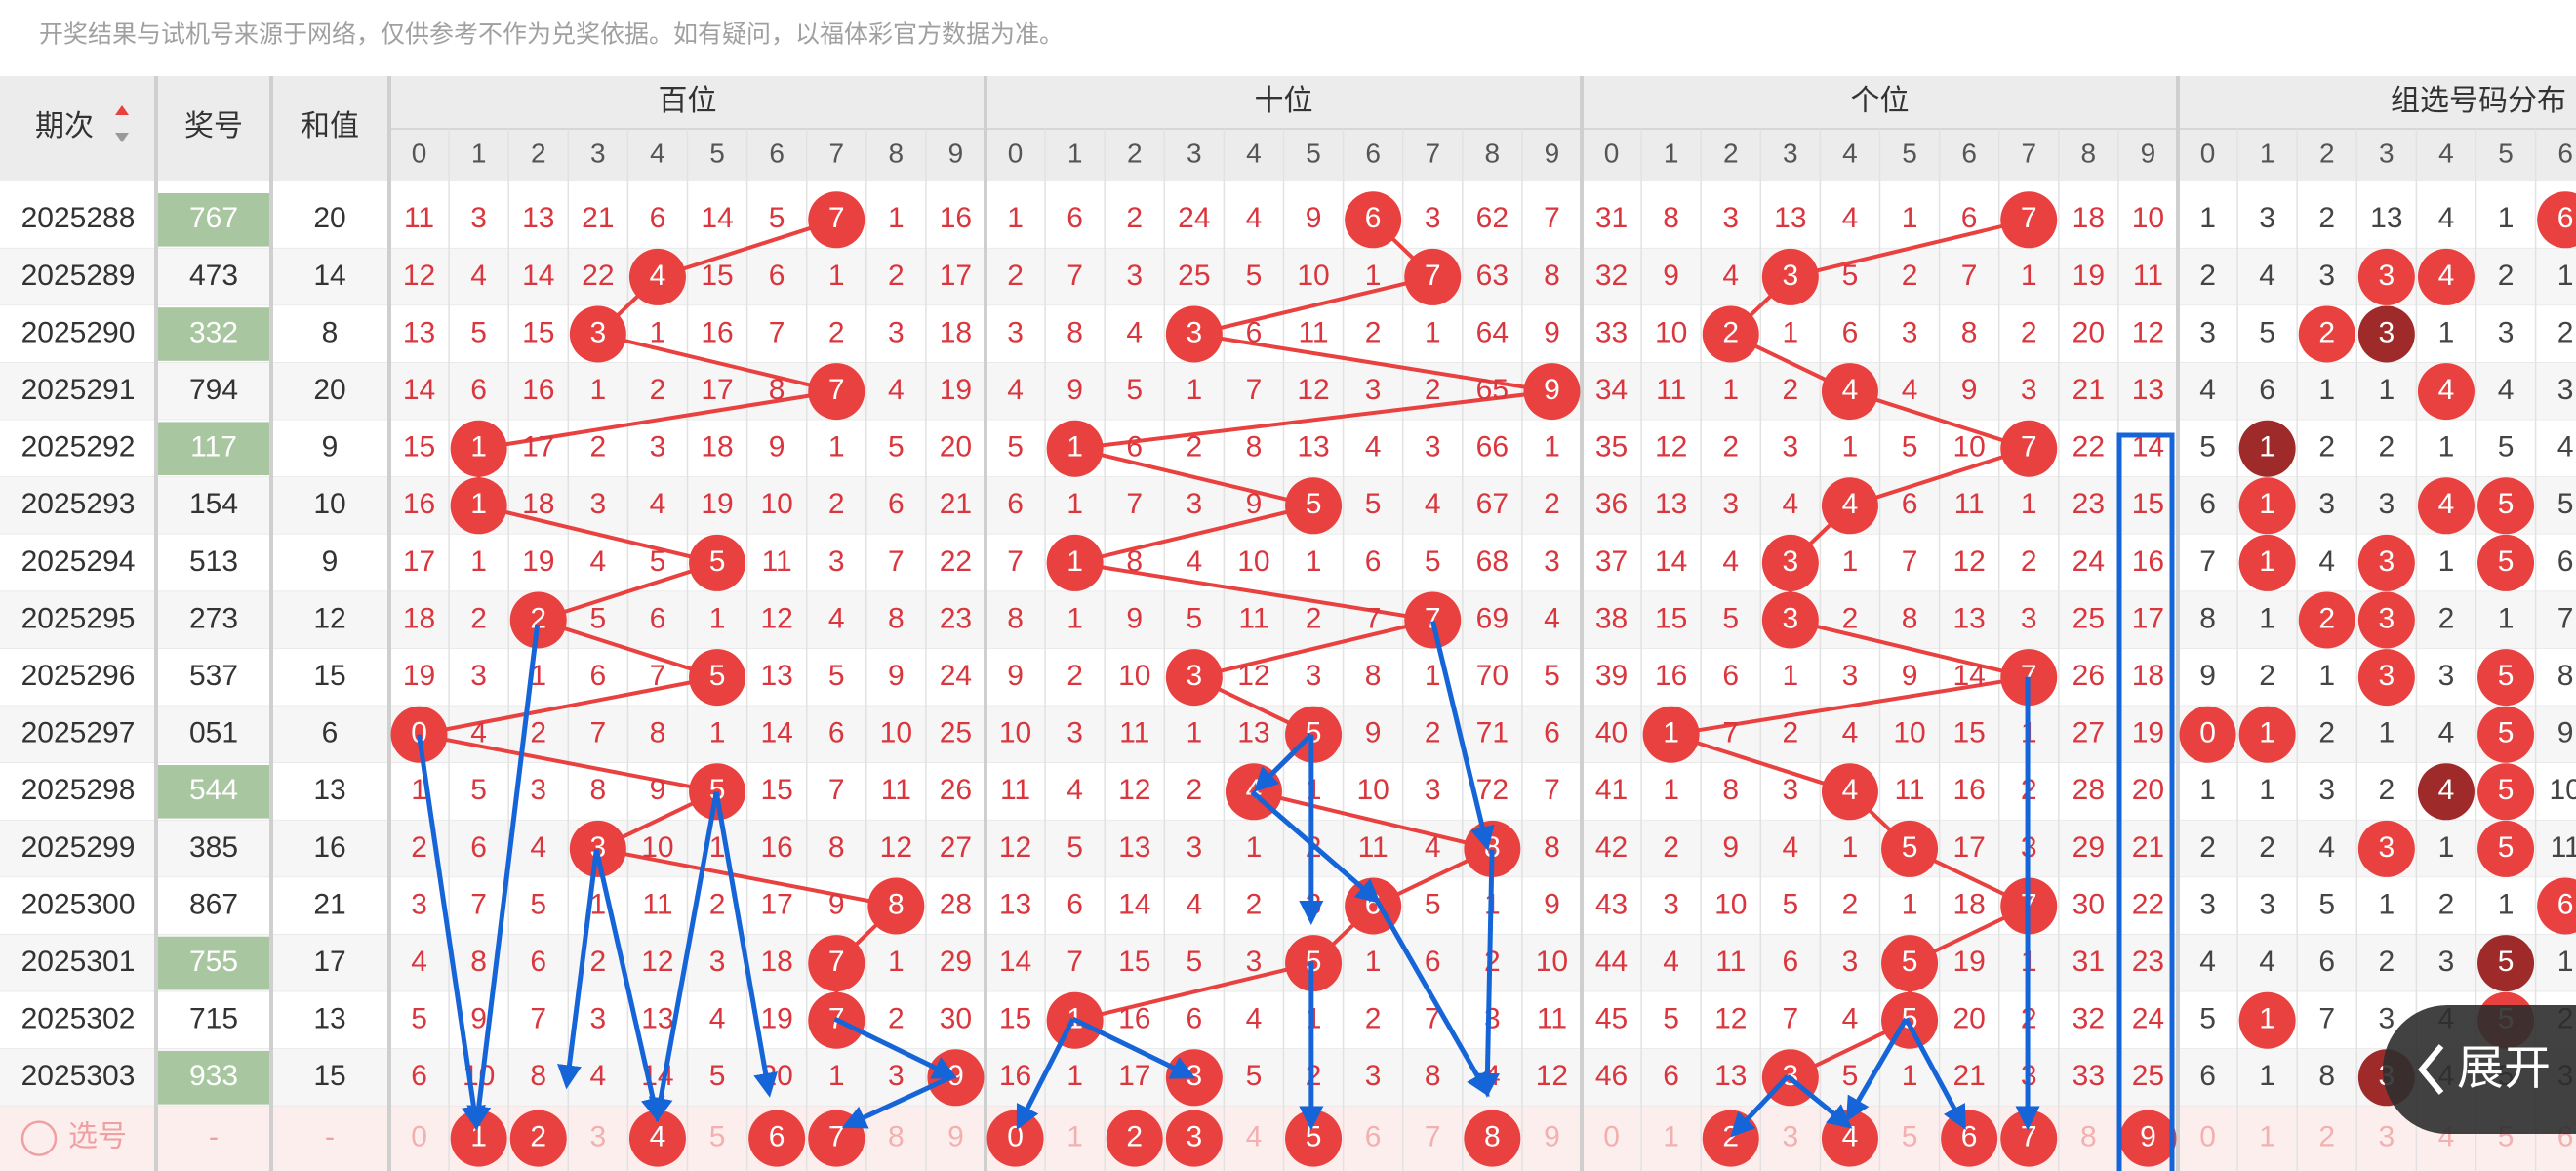 The width and height of the screenshot is (2576, 1171). I want to click on miss-count: 9, so click(1314, 218).